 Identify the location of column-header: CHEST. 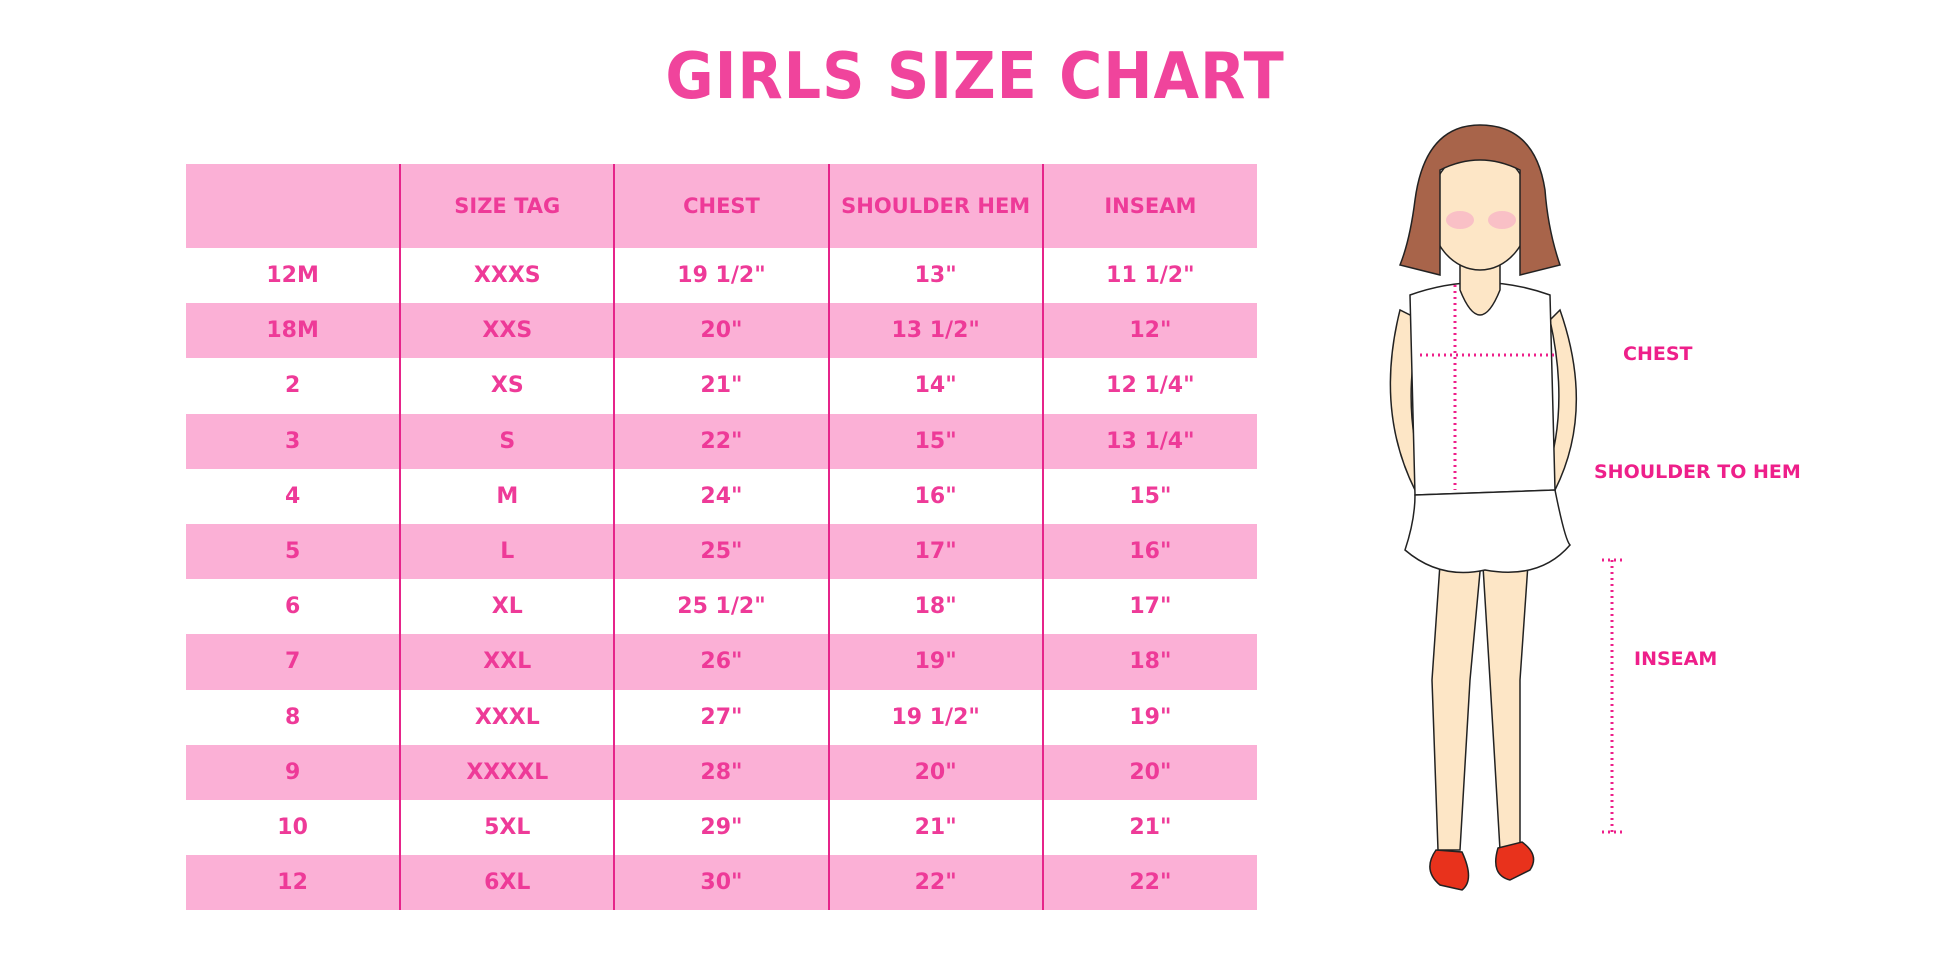
(721, 206).